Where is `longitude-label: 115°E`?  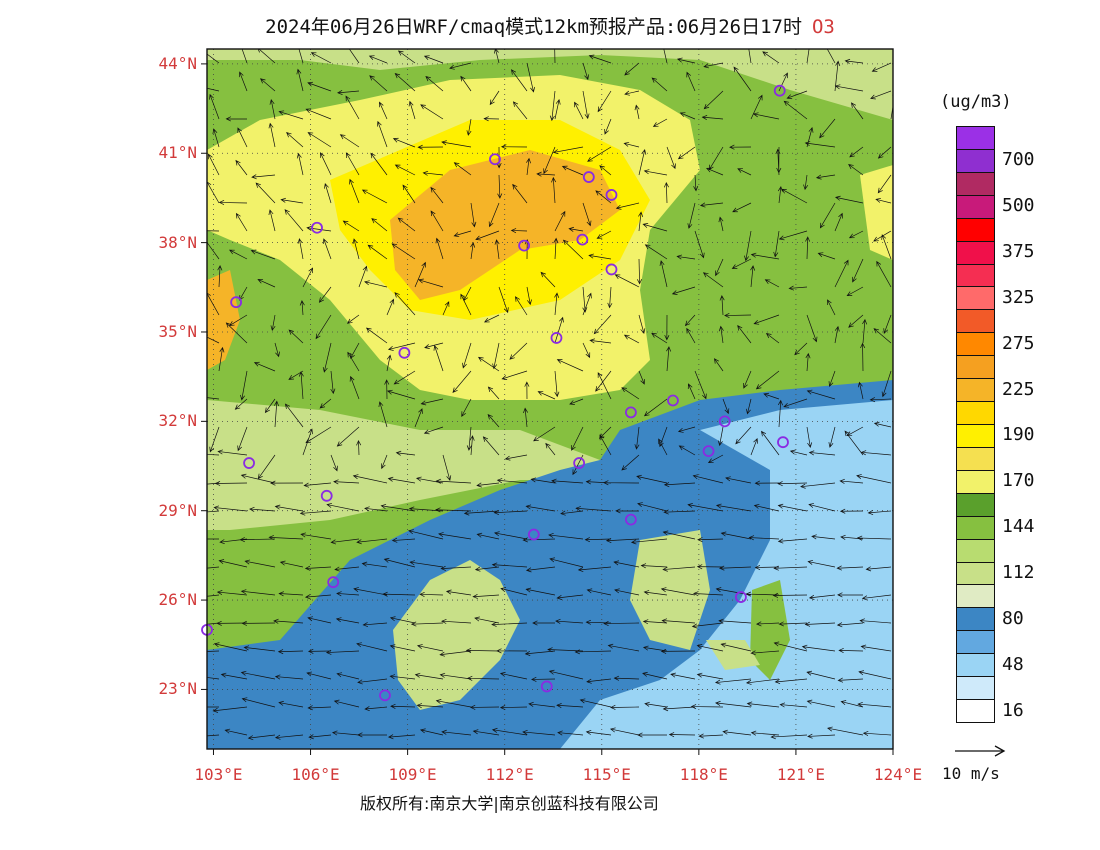 longitude-label: 115°E is located at coordinates (606, 774).